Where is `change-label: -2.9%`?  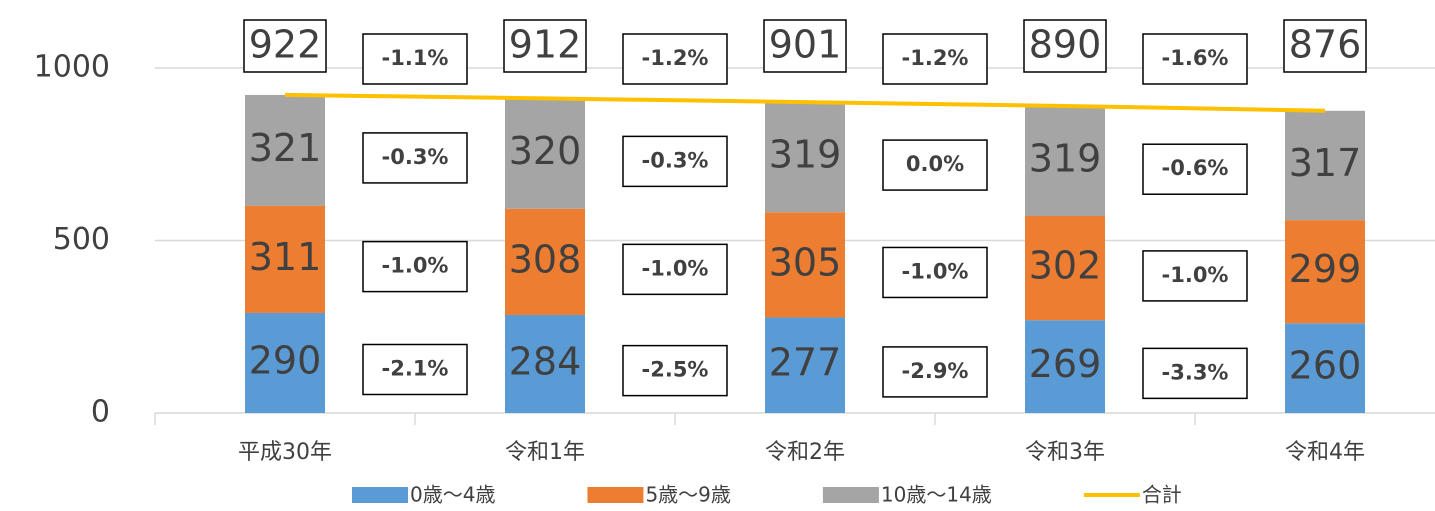 change-label: -2.9% is located at coordinates (935, 371).